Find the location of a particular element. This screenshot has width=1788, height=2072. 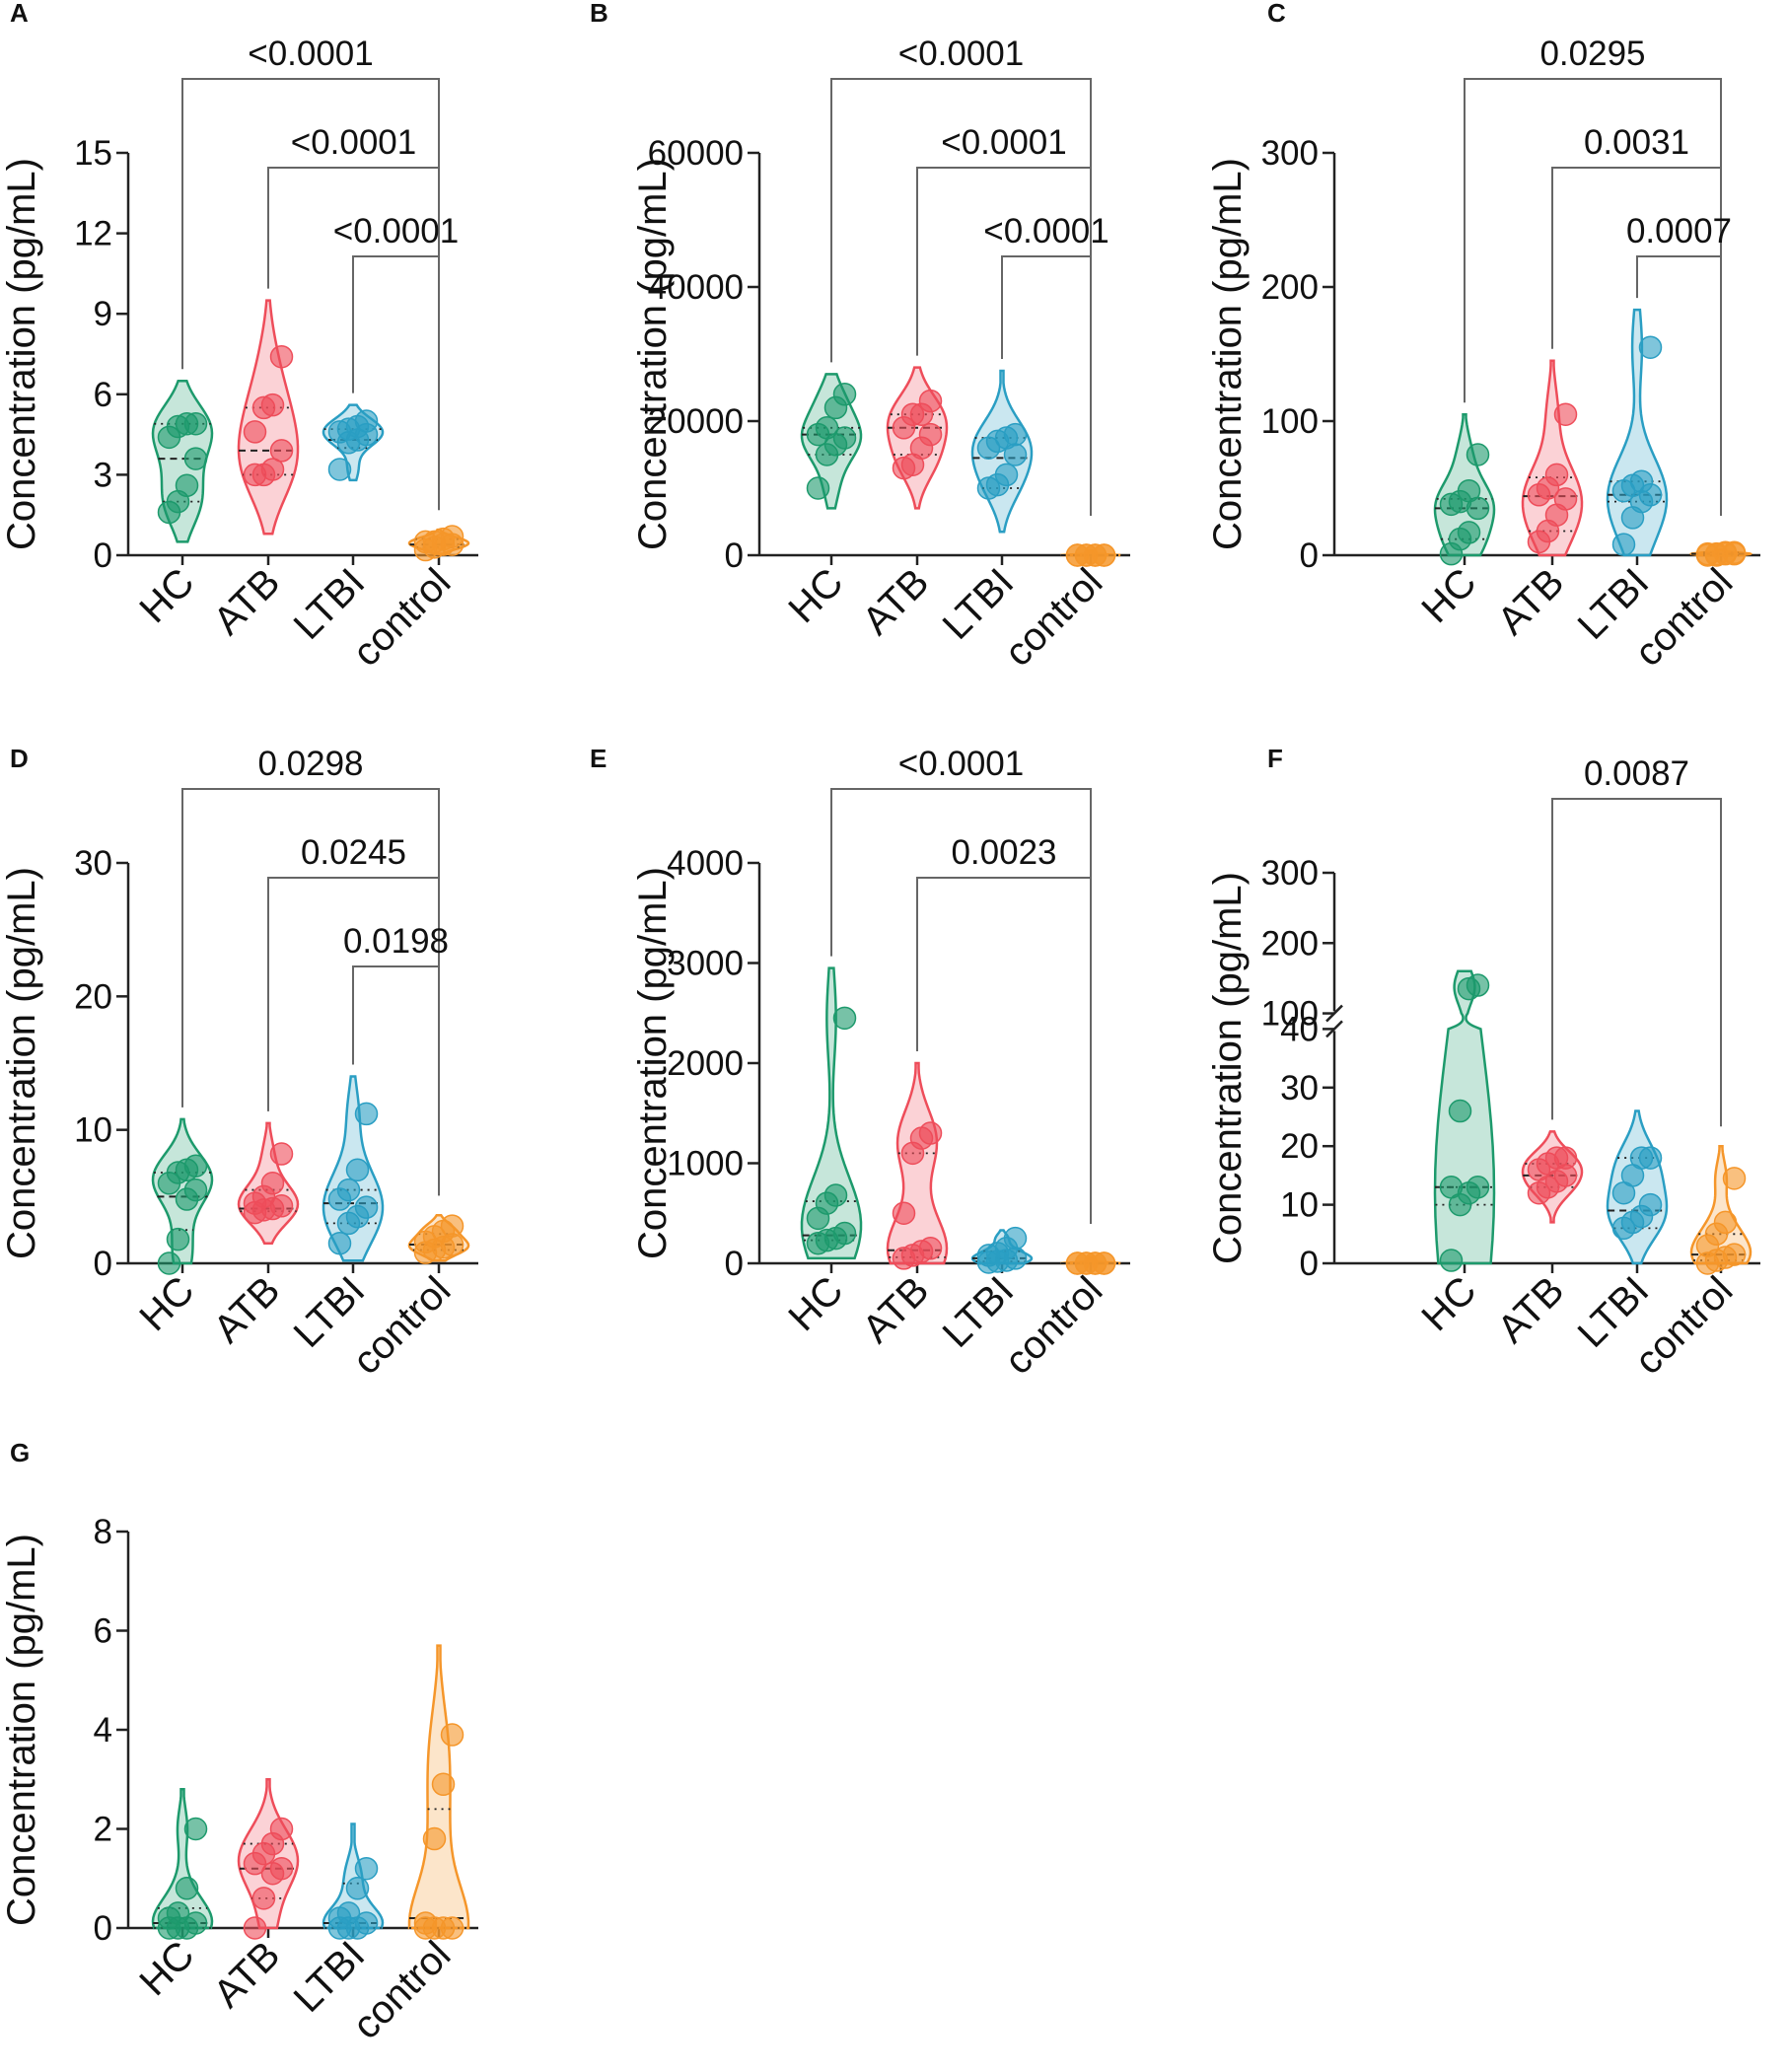

y-tick-label: 60000 is located at coordinates (696, 153).